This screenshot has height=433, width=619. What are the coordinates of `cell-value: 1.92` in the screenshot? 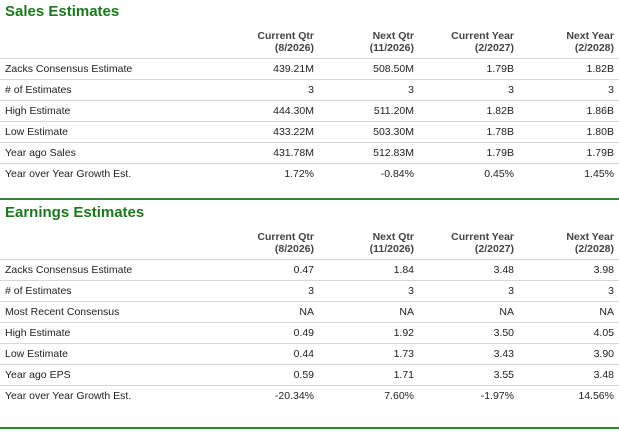 It's located at (370, 332).